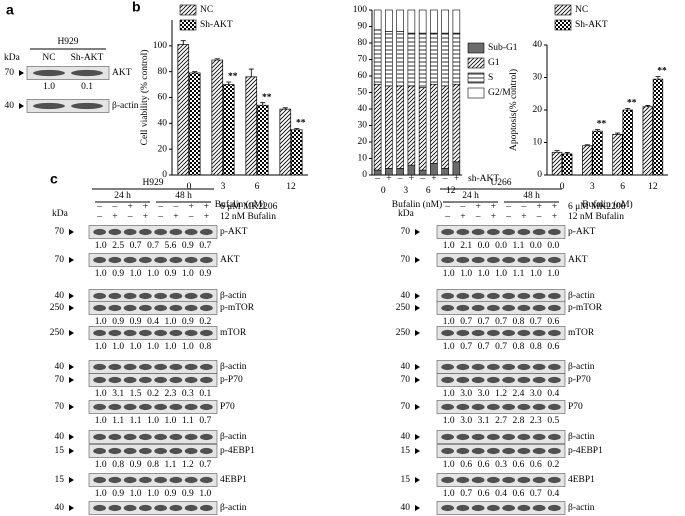 This screenshot has width=685, height=516. Describe the element at coordinates (518, 394) in the screenshot. I see `quantification: 2.4` at that location.